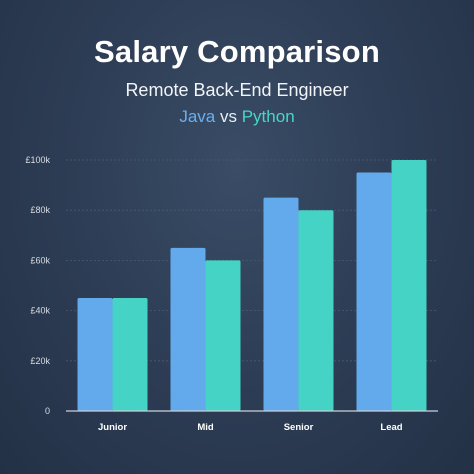 The width and height of the screenshot is (474, 474). What do you see at coordinates (130, 354) in the screenshot?
I see `bar-python-junior` at bounding box center [130, 354].